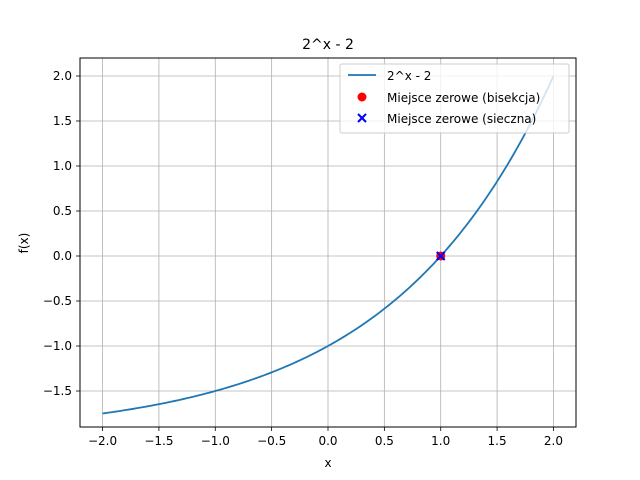 This screenshot has height=480, width=640. Describe the element at coordinates (553, 441) in the screenshot. I see `x-tick-label: 2.0` at that location.